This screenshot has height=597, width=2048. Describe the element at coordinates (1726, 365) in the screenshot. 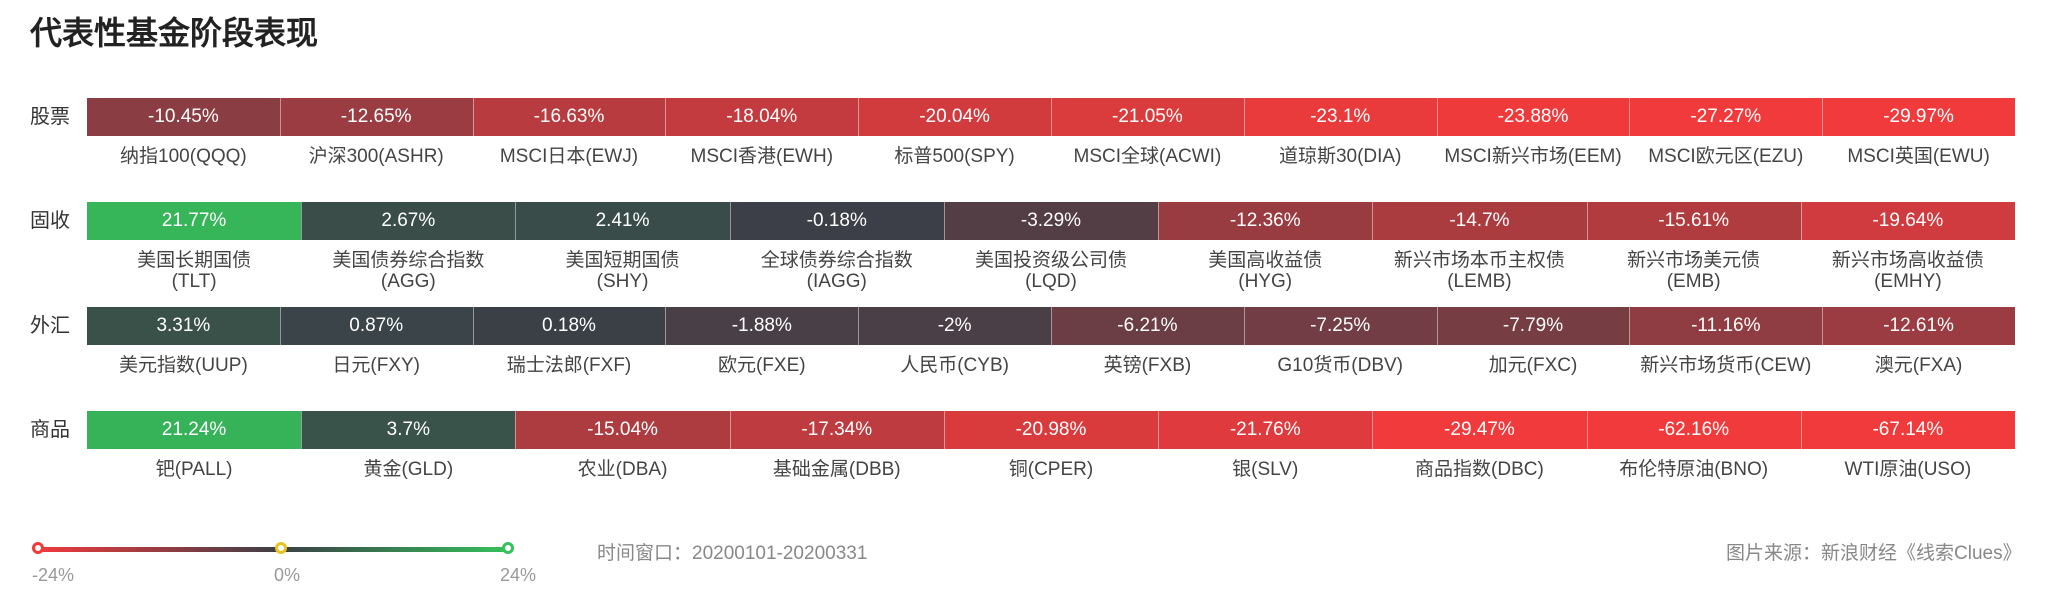

I see `cell-fund-name: 新兴市场货币(CEW)` at that location.